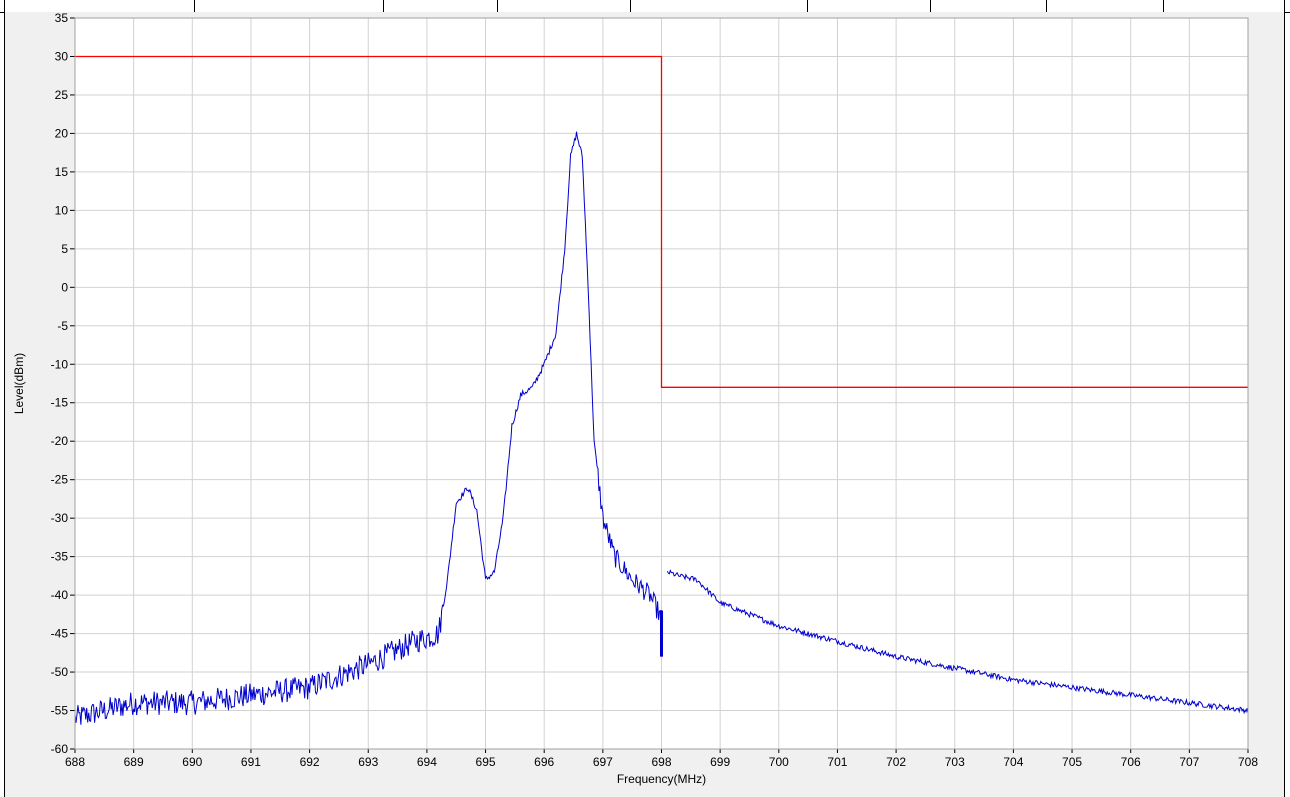 The height and width of the screenshot is (797, 1290). Describe the element at coordinates (62, 56) in the screenshot. I see `y-tick-label: 30` at that location.